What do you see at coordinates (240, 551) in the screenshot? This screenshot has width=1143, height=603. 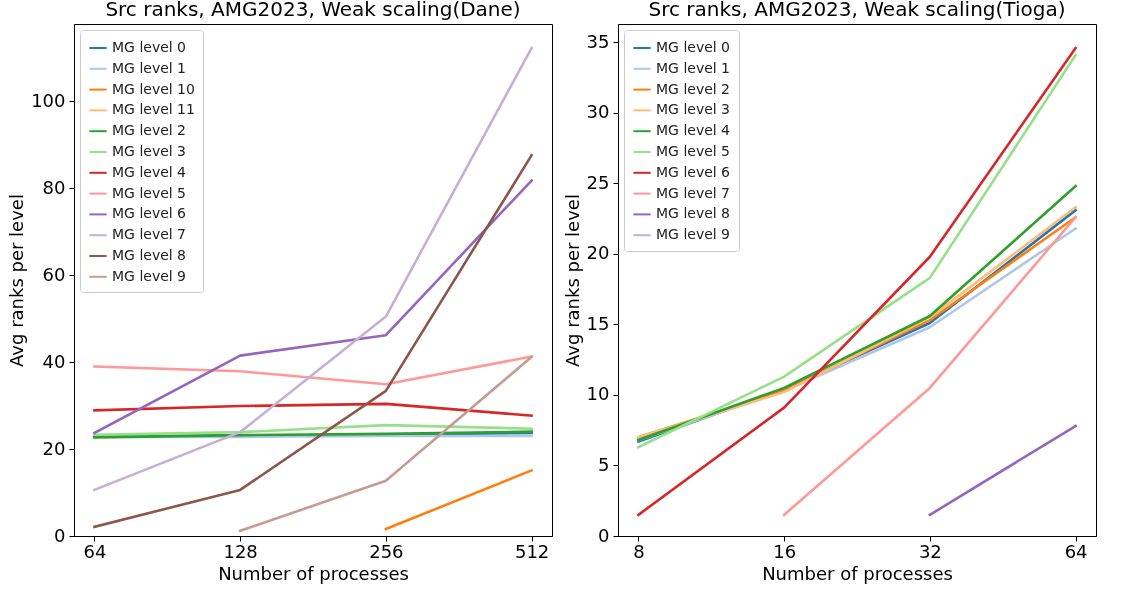 I see `x-tick-label: 128` at bounding box center [240, 551].